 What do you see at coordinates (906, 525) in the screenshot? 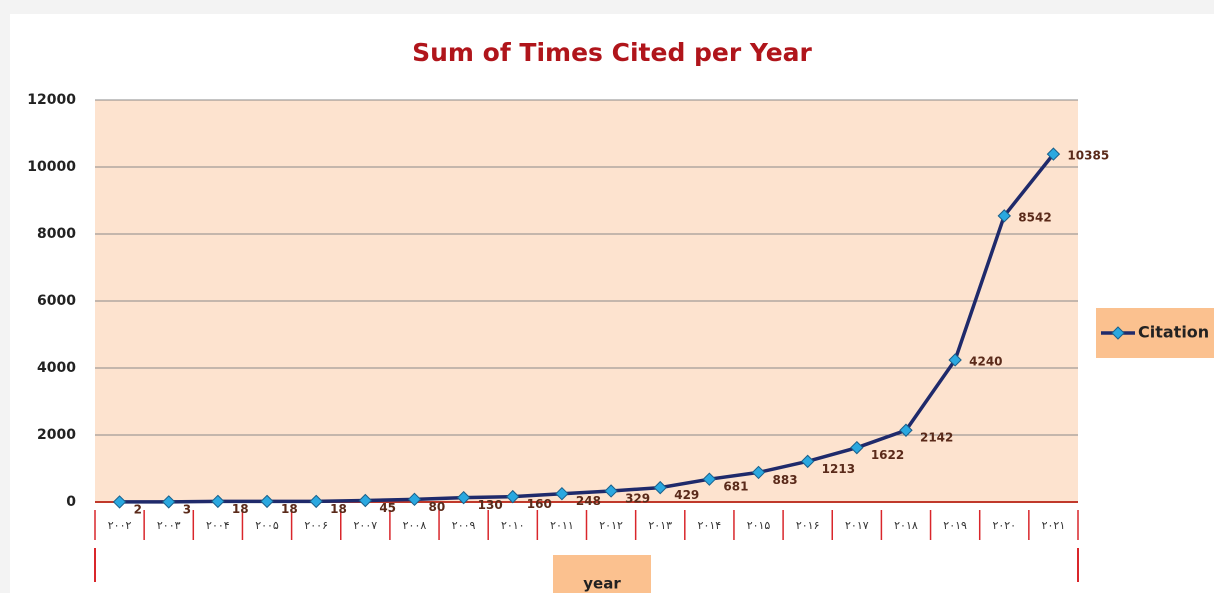
I see `x-tick-label: ۲۰۱۸` at bounding box center [906, 525].